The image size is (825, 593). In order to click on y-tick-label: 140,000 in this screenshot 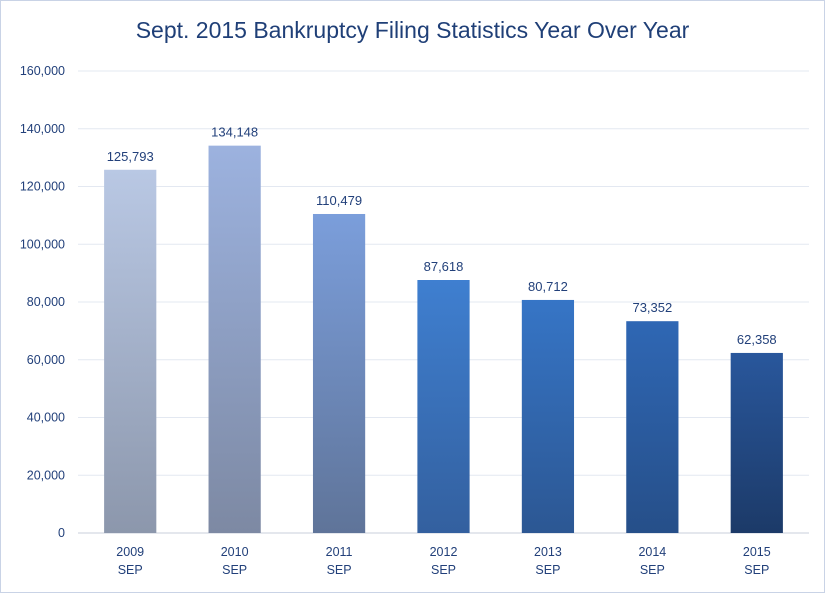, I will do `click(42, 129)`.